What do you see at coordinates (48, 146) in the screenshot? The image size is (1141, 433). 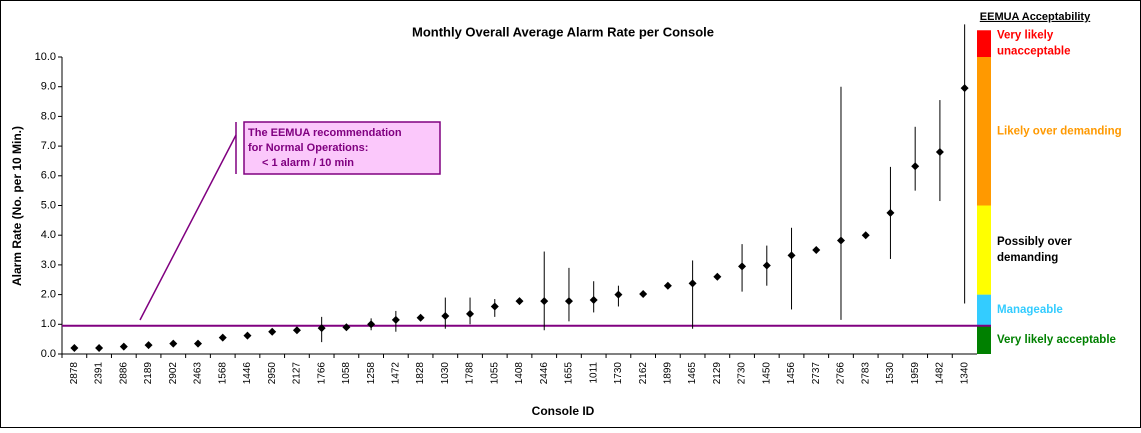 I see `y-tick-label: 7.0` at bounding box center [48, 146].